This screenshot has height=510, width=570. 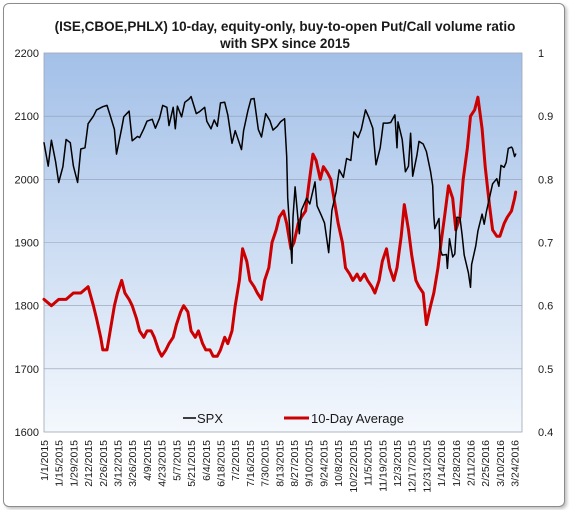 I want to click on x-tick-label: 5/21/2015, so click(x=192, y=463).